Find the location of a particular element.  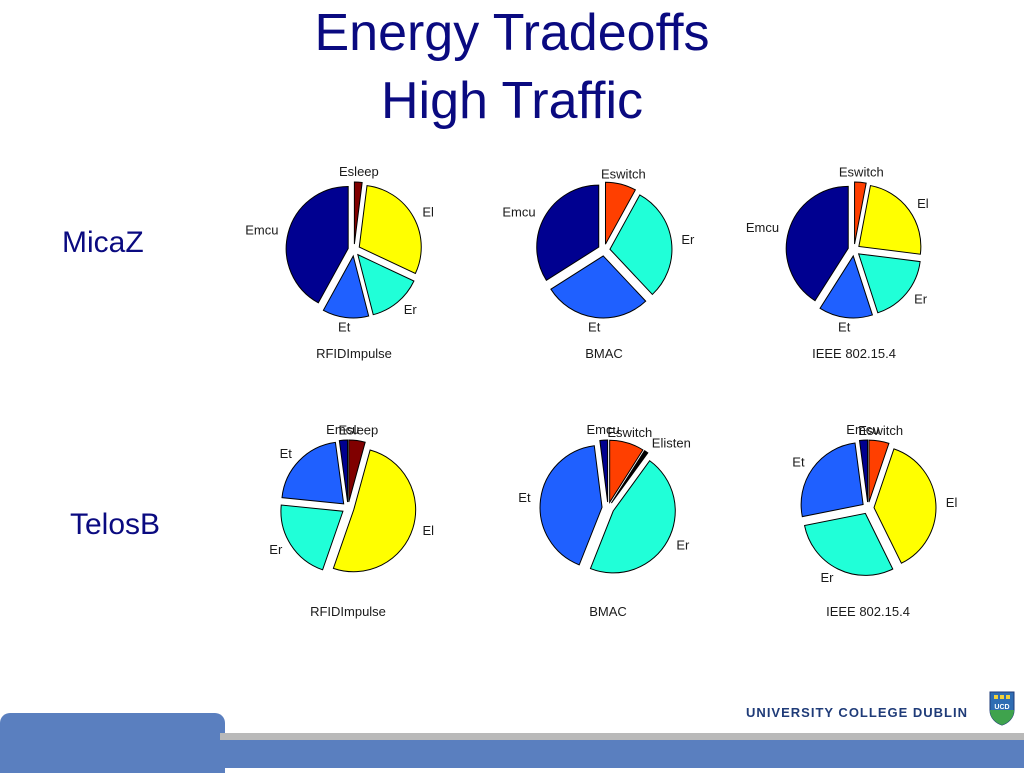

pie-micaz-bmac: Eswitch Er Et Emcu BMAC is located at coordinates (598, 264).